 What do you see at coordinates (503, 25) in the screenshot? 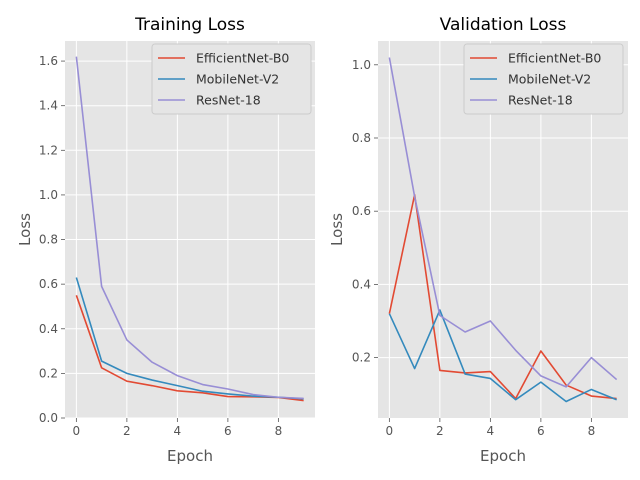
I see `validation-chart-title: Validation Loss` at bounding box center [503, 25].